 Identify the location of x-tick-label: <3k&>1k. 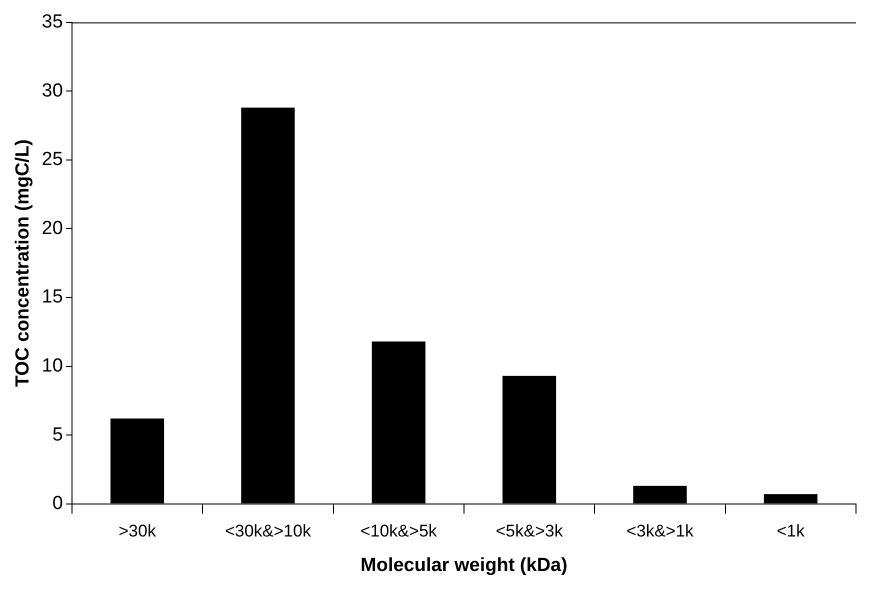
(660, 531).